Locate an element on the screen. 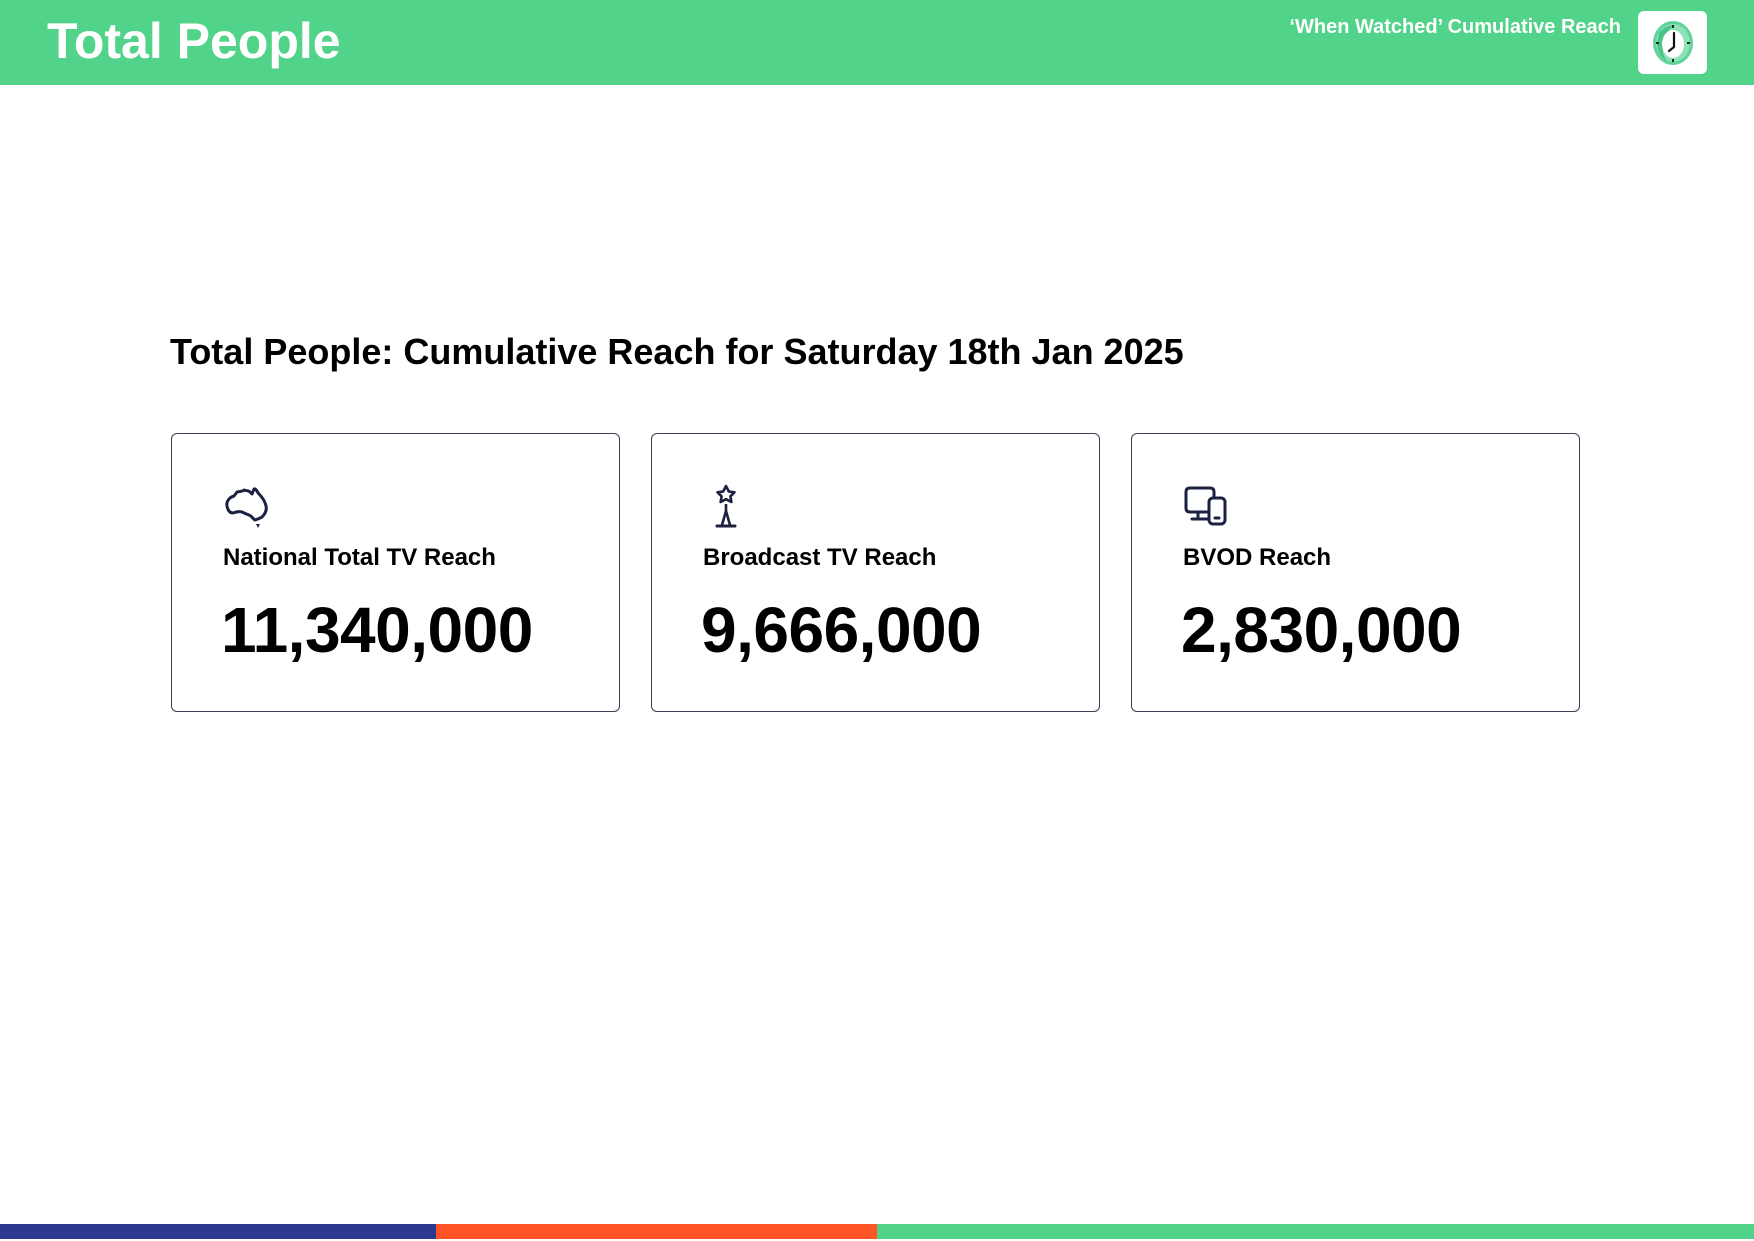 The image size is (1754, 1241). footer-color-bar is located at coordinates (877, 1231).